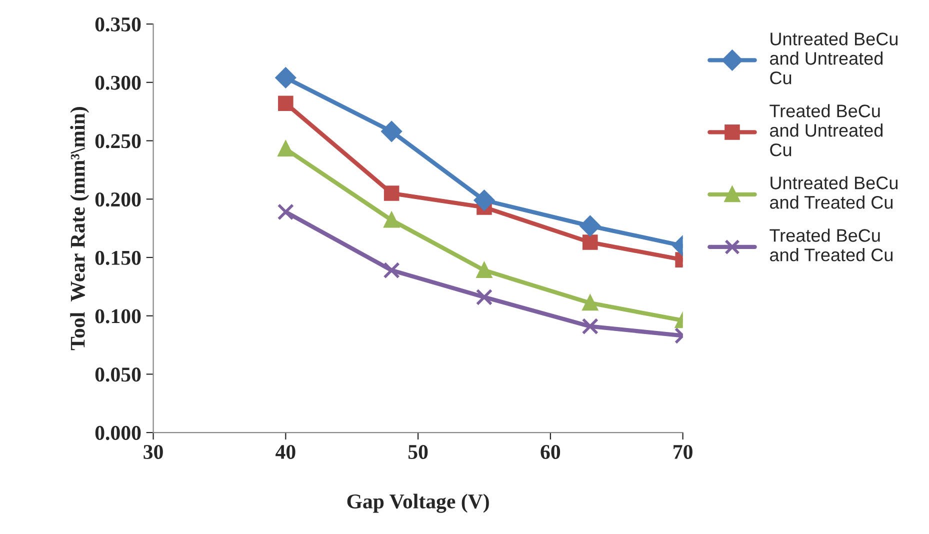 Image resolution: width=929 pixels, height=534 pixels. Describe the element at coordinates (118, 141) in the screenshot. I see `y-tick-label: 0.250` at that location.